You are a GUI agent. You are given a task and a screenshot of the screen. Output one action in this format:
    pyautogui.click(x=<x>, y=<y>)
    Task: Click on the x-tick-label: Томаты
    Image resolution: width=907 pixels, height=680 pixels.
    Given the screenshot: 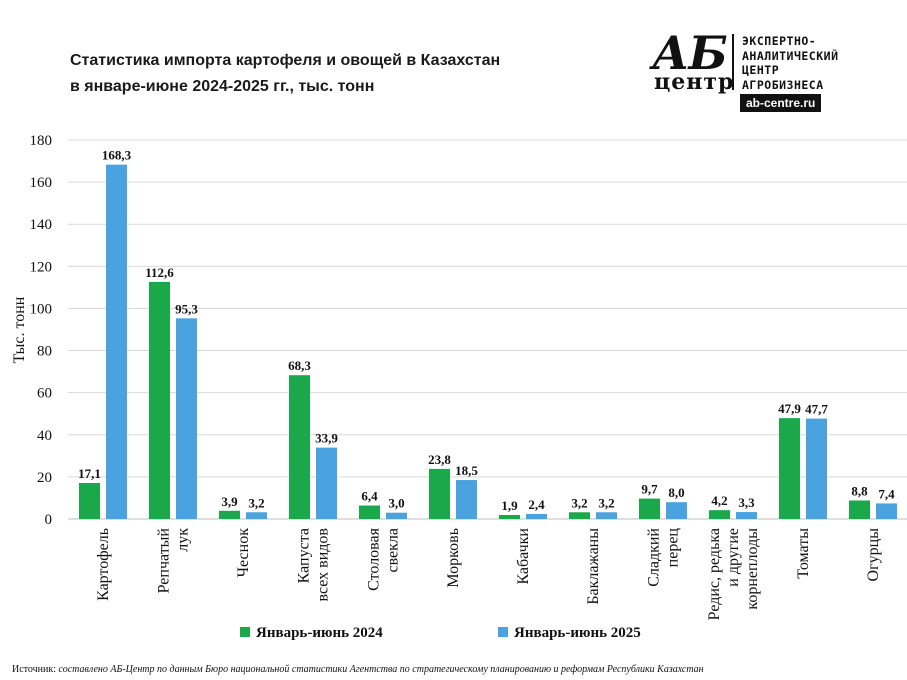 What is the action you would take?
    pyautogui.click(x=803, y=553)
    